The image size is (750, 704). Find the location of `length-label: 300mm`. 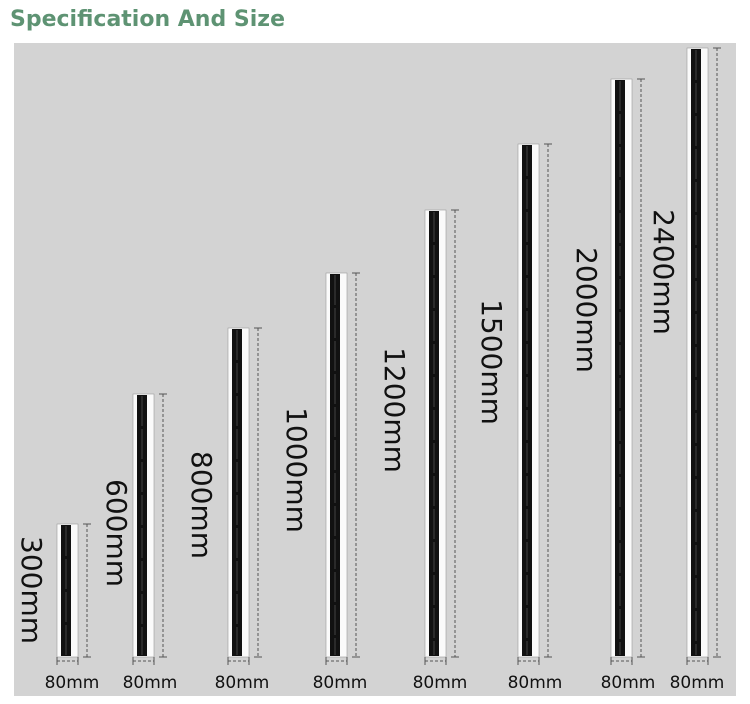

length-label: 300mm is located at coordinates (31, 590).